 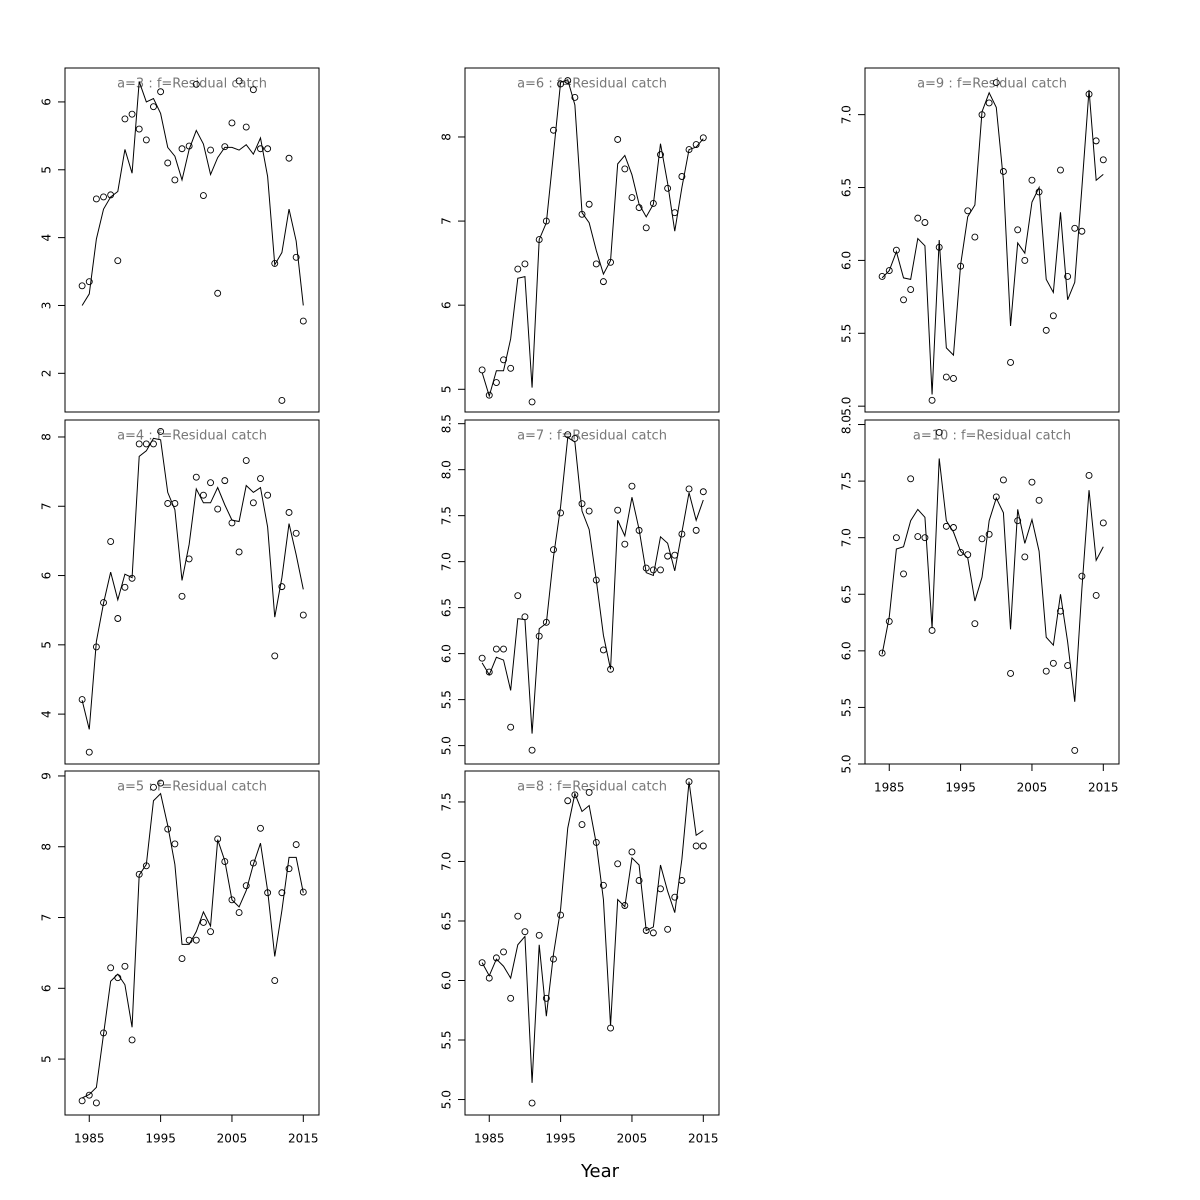 I want to click on panel-title: a=3 : f=Residual catch, so click(x=192, y=84).